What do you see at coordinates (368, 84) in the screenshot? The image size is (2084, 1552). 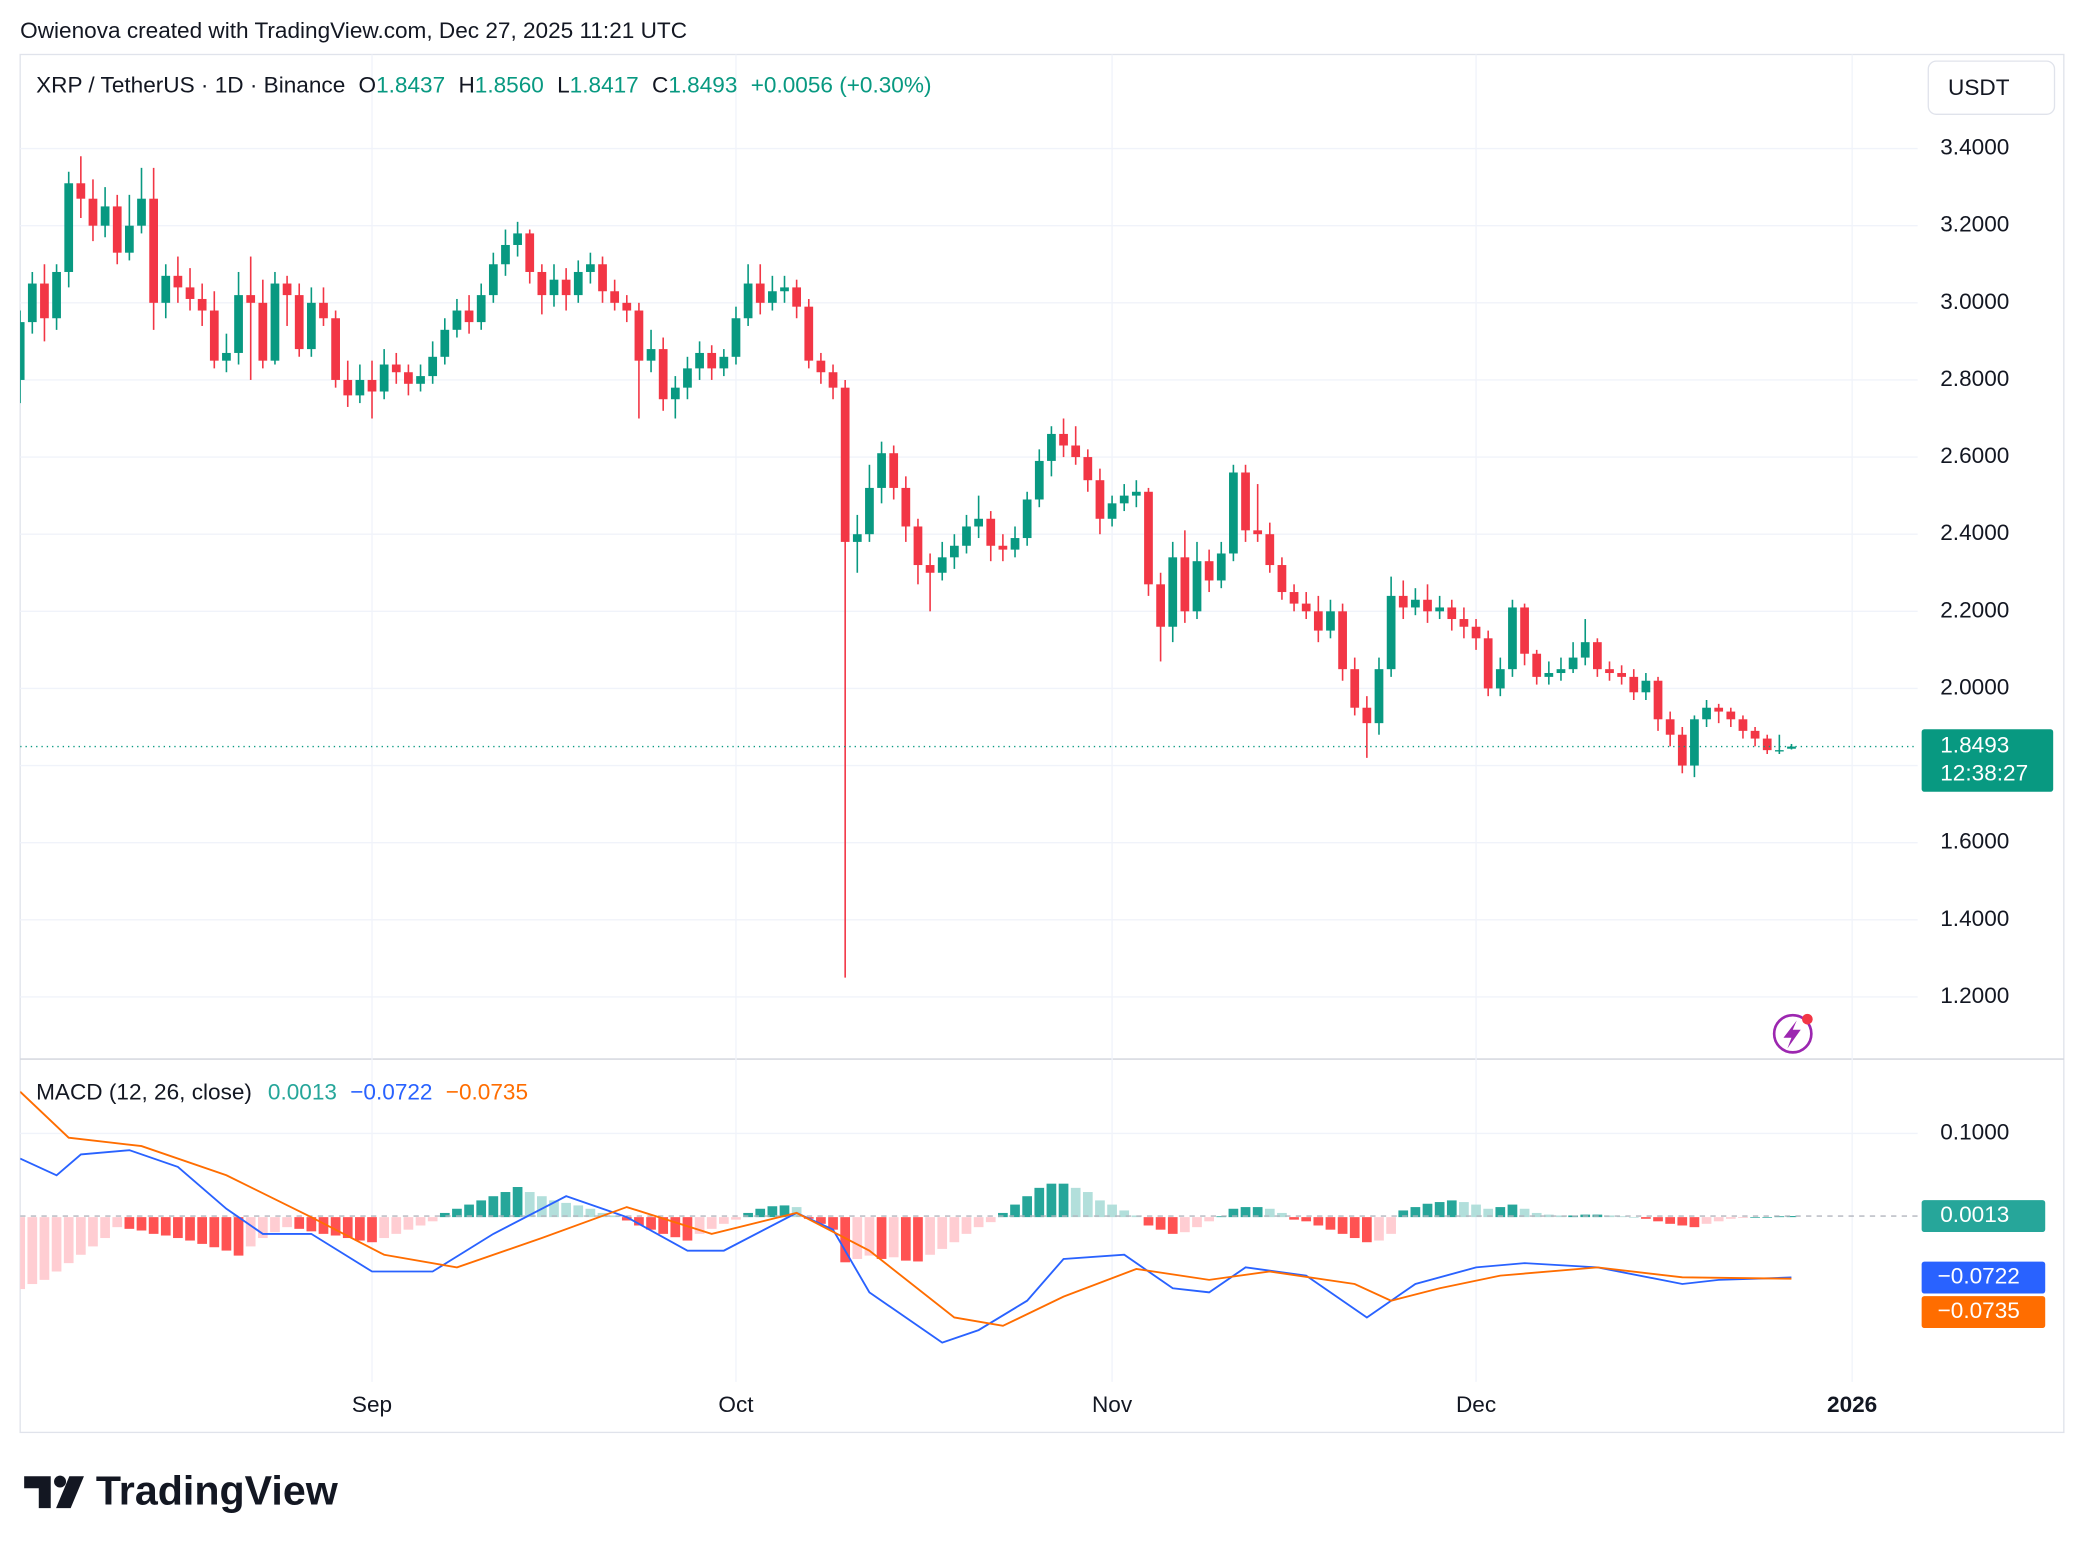 I see `ohlc-label: O` at bounding box center [368, 84].